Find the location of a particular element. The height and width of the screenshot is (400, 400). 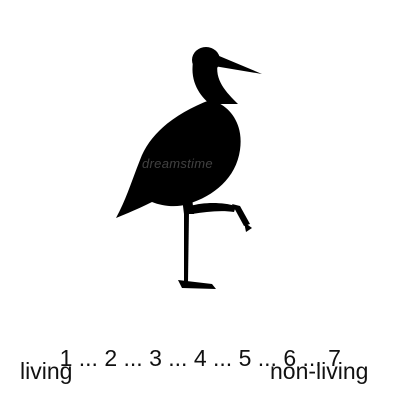

scale-right-anchor-label: non-living is located at coordinates (319, 371).